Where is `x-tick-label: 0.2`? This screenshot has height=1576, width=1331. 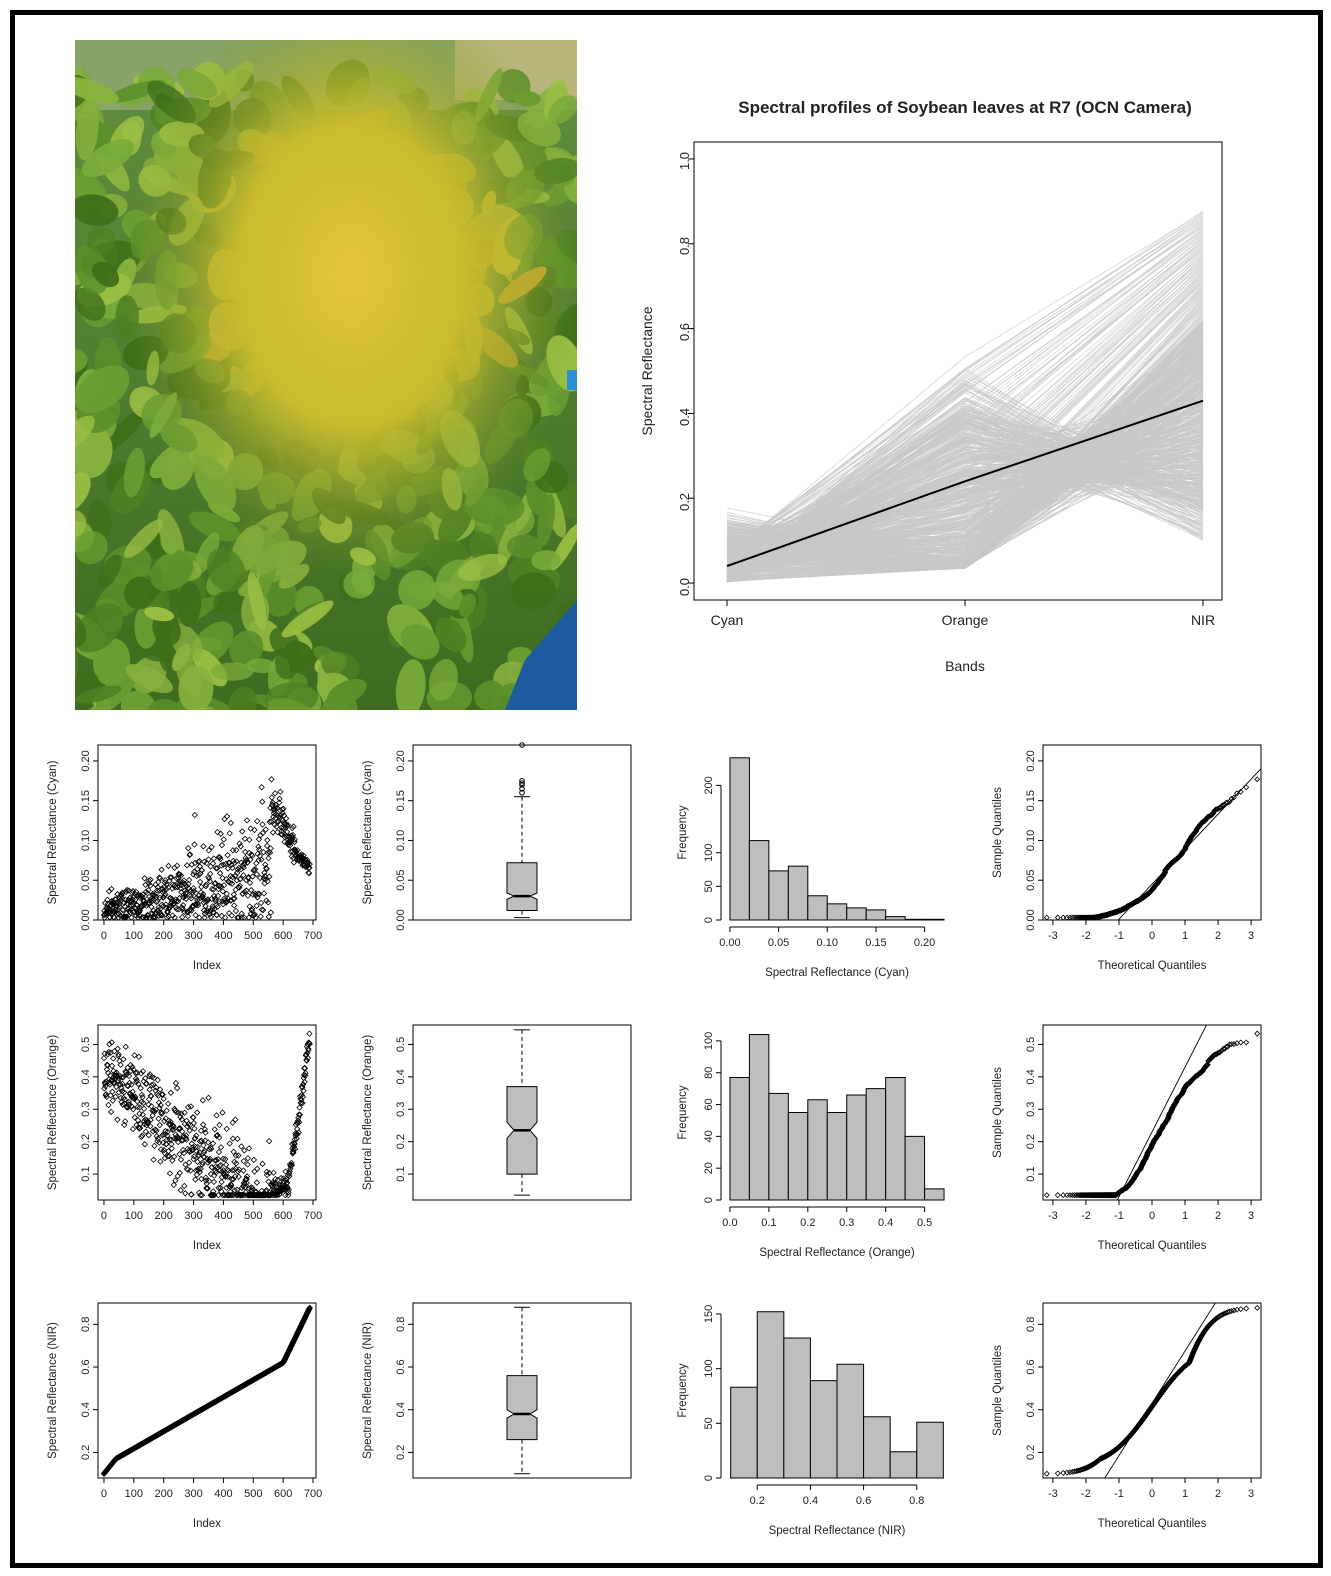 x-tick-label: 0.2 is located at coordinates (807, 1223).